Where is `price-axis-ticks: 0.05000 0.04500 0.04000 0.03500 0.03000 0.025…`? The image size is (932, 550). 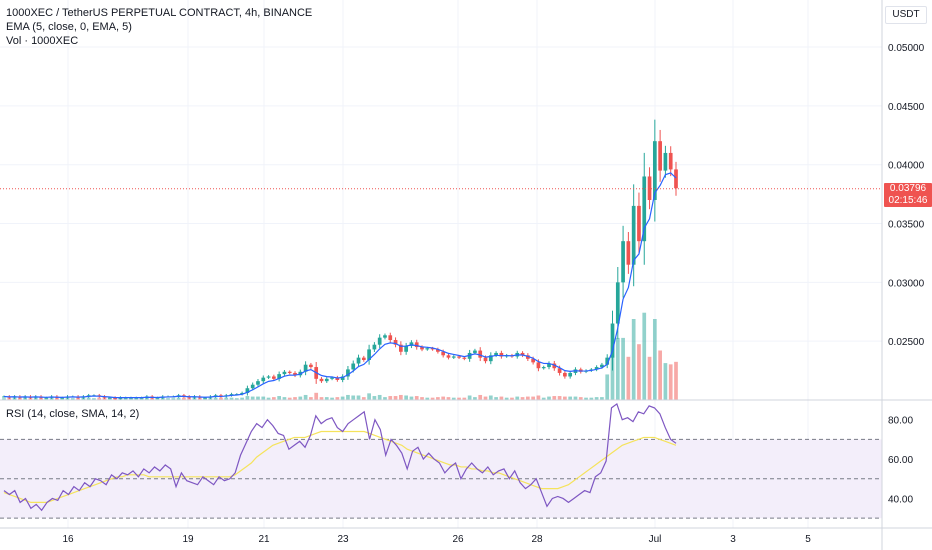
price-axis-ticks: 0.05000 0.04500 0.04000 0.03500 0.03000 0.025… is located at coordinates (906, 195).